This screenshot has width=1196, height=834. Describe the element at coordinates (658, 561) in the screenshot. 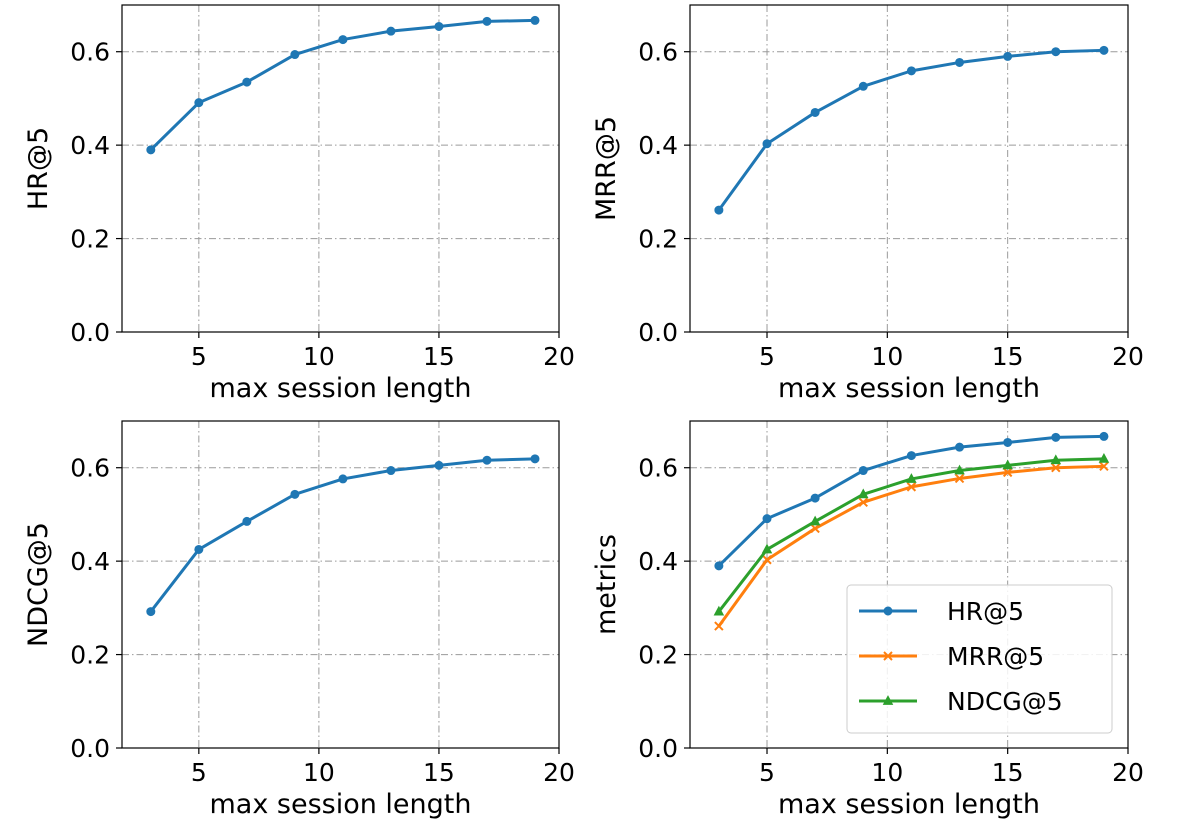

I see `chart-4-y-tick-label: 0.4` at that location.